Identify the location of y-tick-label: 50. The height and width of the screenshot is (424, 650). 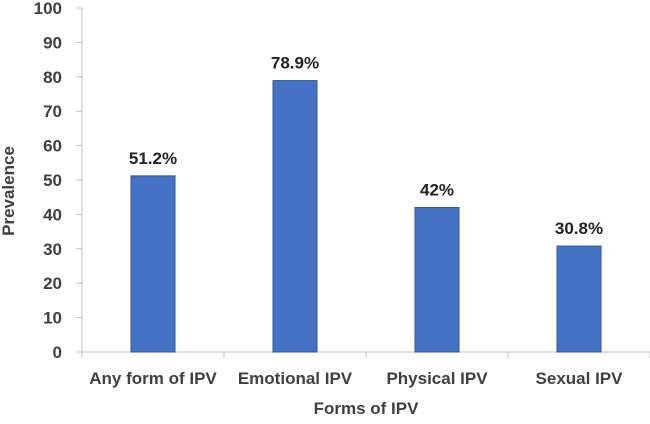
(52, 180).